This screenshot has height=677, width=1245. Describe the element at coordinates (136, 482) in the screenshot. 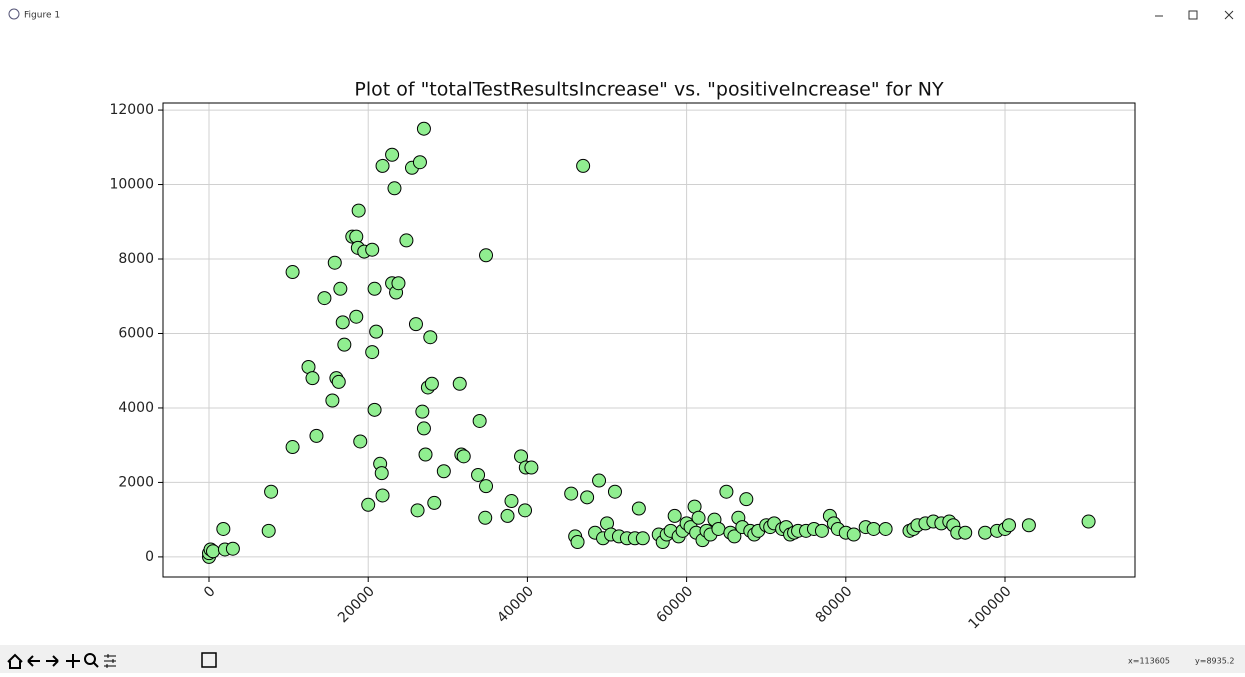

I see `y-tick-label: 2000` at that location.